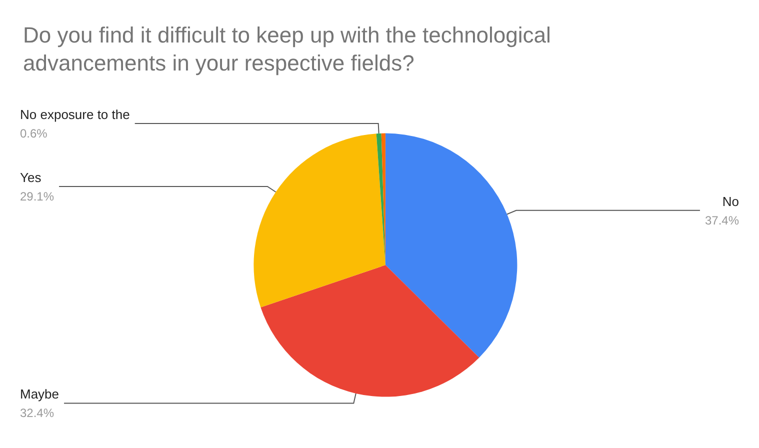  Describe the element at coordinates (730, 201) in the screenshot. I see `slice-label: No` at that location.